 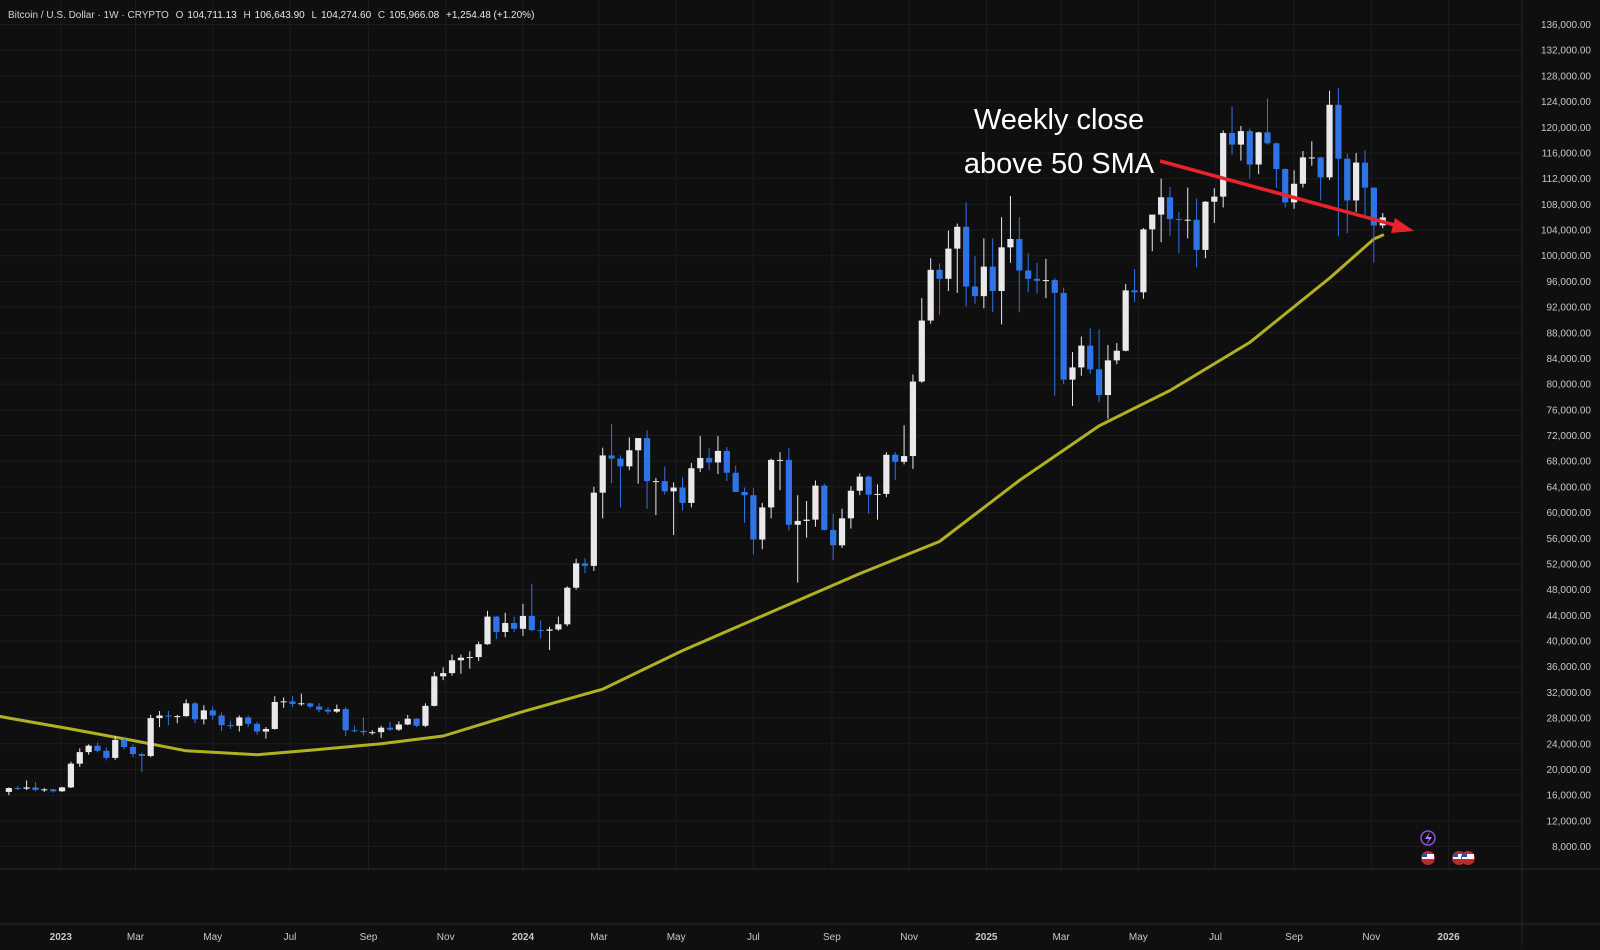 I want to click on us-flag-event-icon, so click(x=1428, y=858).